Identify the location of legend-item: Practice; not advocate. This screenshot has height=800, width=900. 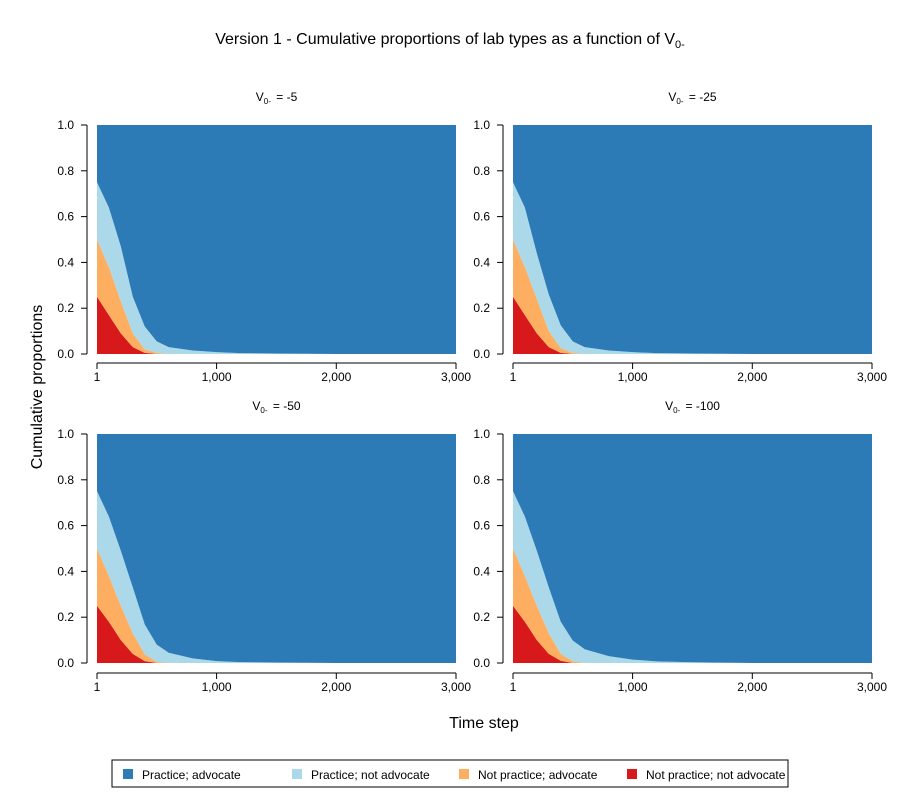
(361, 775).